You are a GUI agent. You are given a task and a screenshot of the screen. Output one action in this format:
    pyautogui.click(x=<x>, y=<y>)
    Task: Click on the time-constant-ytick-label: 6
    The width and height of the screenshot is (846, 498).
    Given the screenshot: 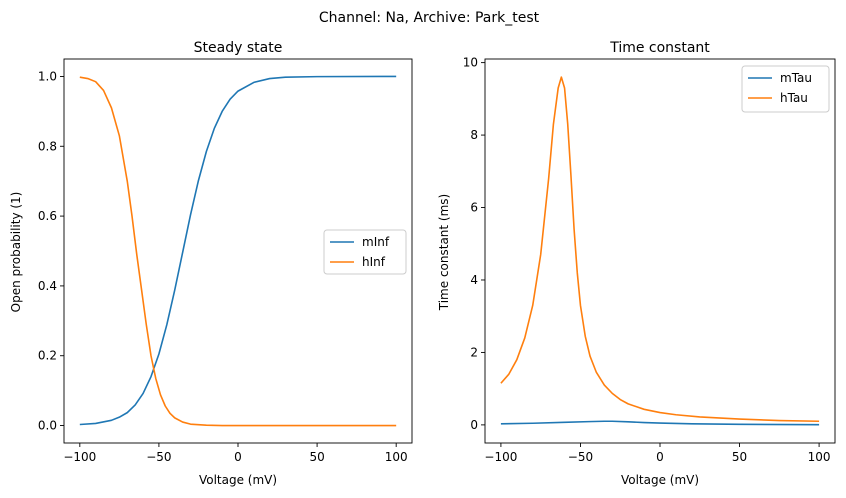 What is the action you would take?
    pyautogui.click(x=474, y=208)
    